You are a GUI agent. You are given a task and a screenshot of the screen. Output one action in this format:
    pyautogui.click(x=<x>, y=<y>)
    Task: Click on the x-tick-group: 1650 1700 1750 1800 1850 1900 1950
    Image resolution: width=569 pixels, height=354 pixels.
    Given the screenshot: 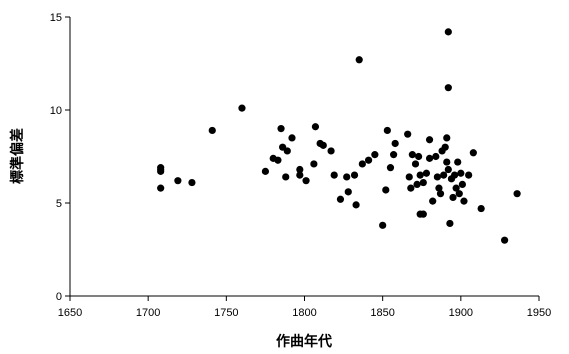 What is the action you would take?
    pyautogui.click(x=304, y=307)
    